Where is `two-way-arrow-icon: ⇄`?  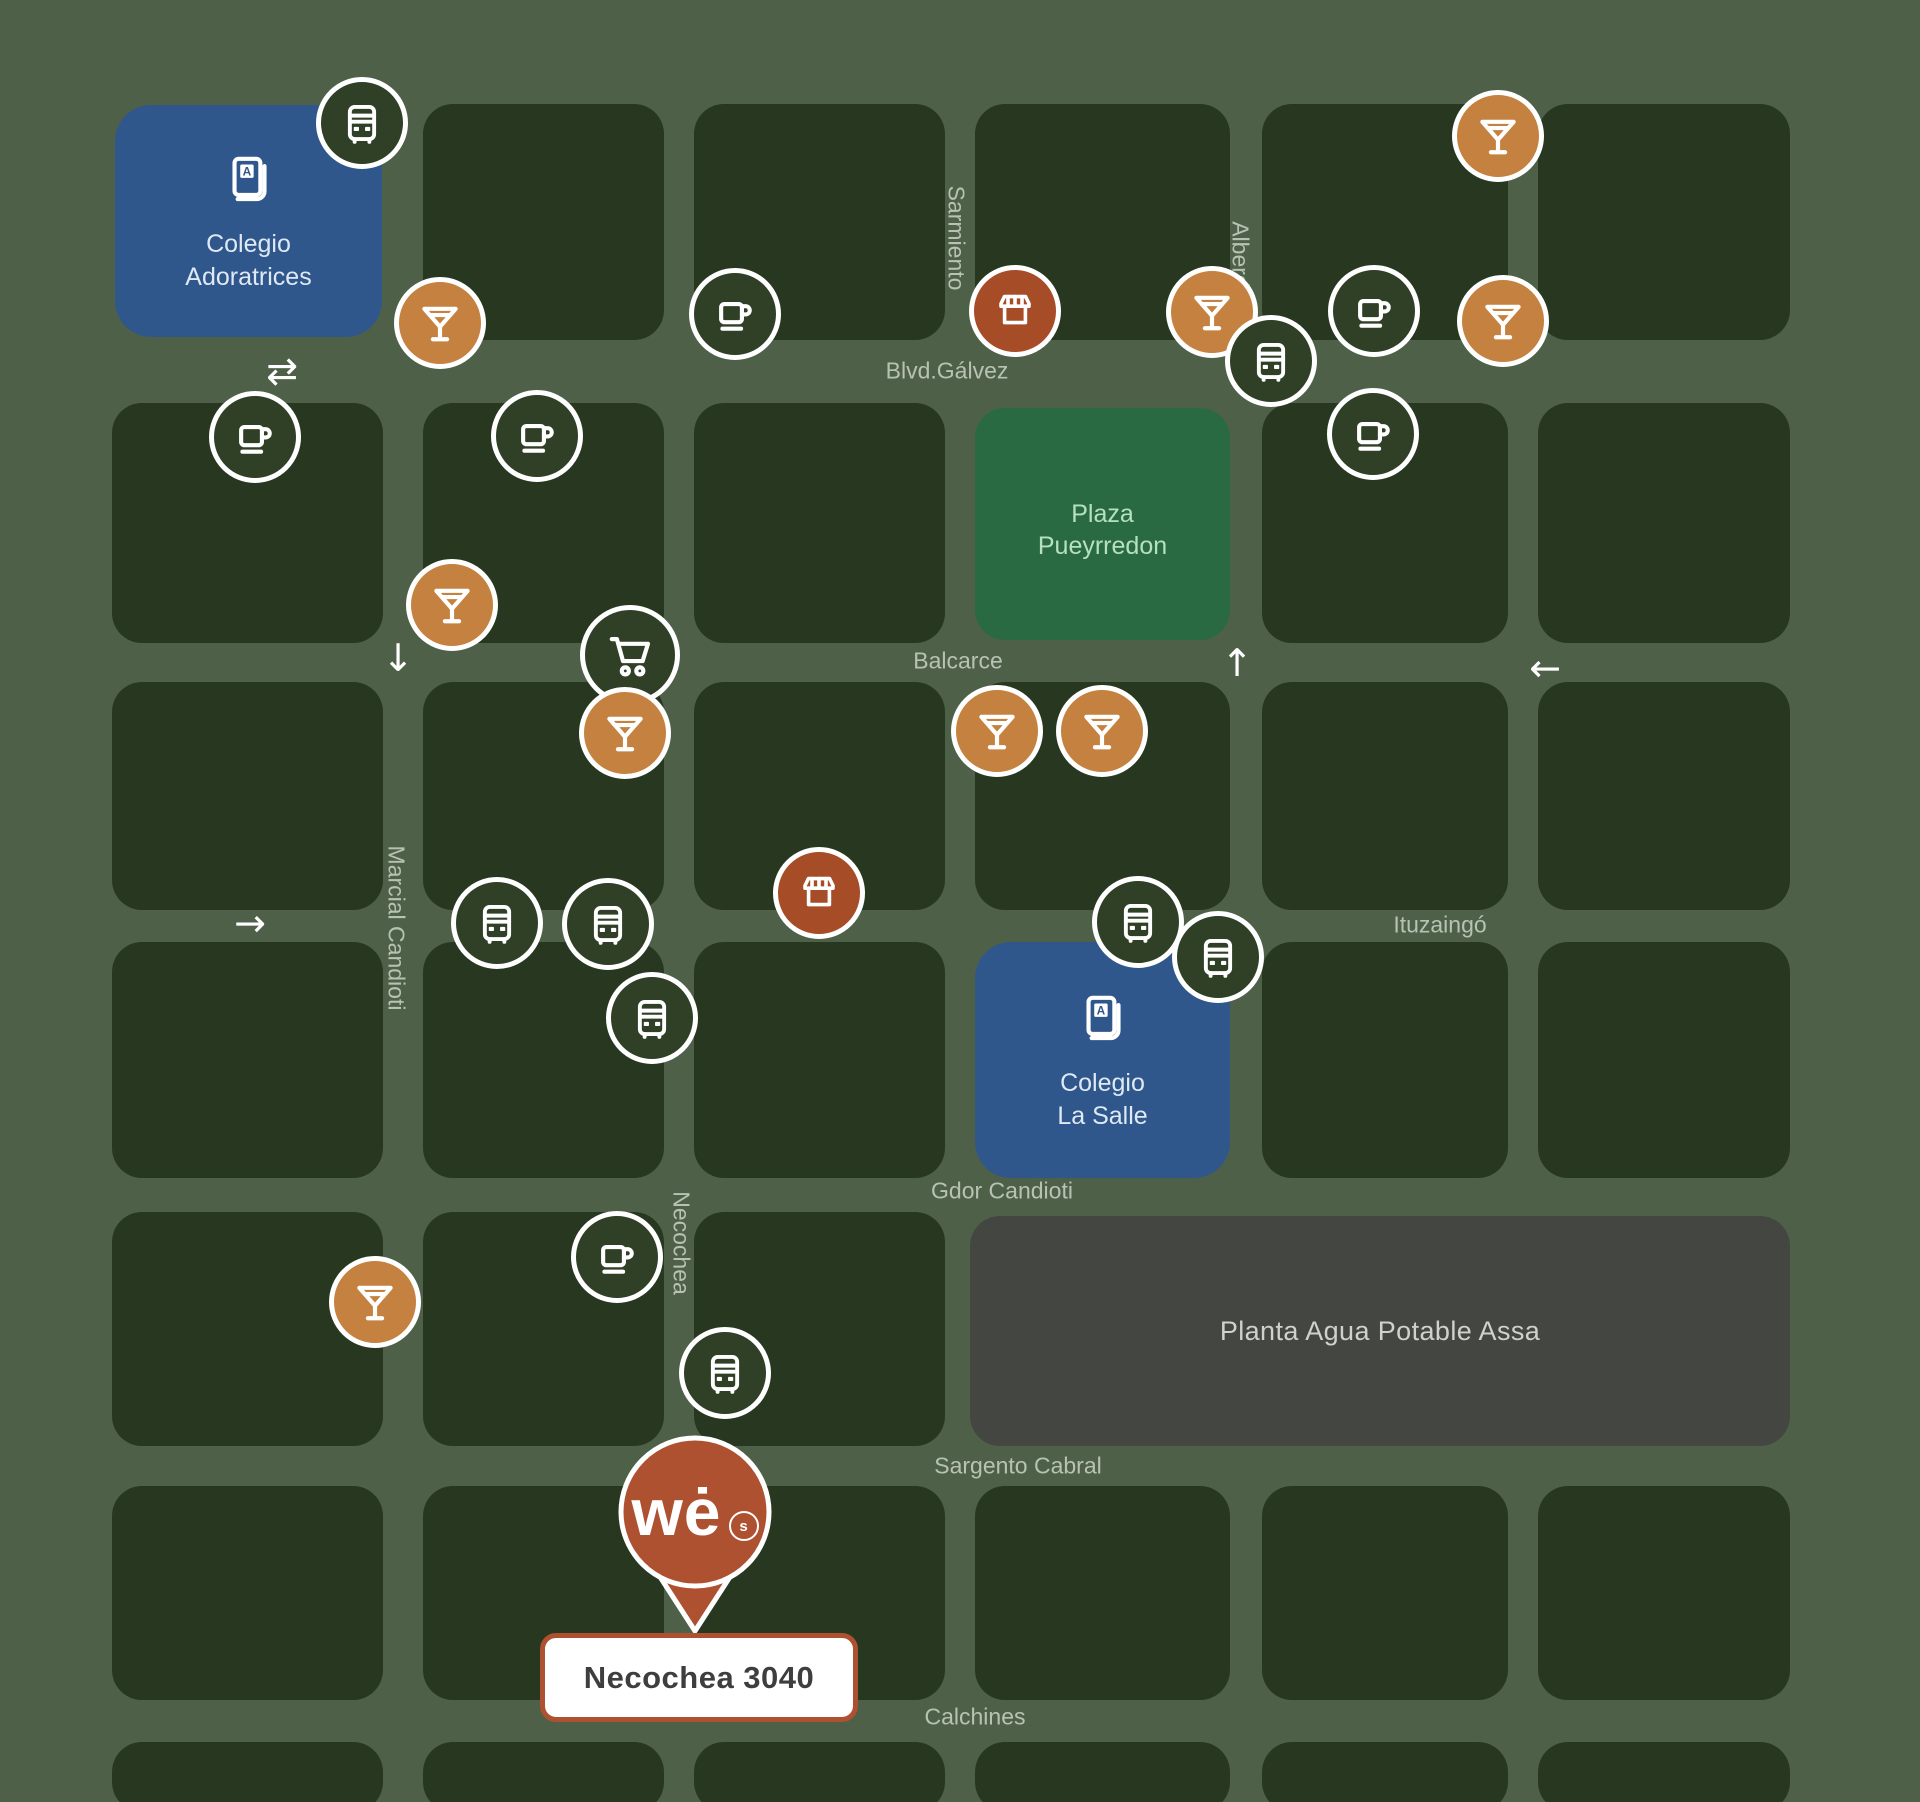 two-way-arrow-icon: ⇄ is located at coordinates (282, 371).